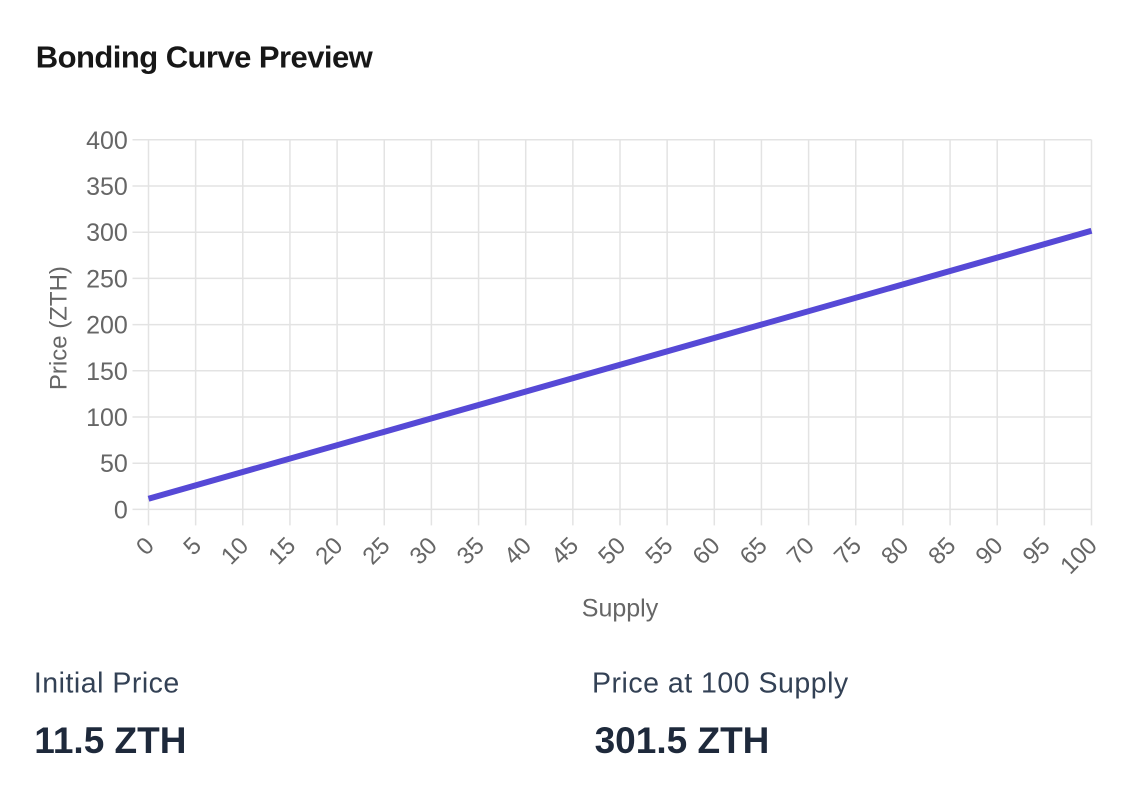 The height and width of the screenshot is (798, 1148). What do you see at coordinates (424, 551) in the screenshot?
I see `svg-text: 30` at bounding box center [424, 551].